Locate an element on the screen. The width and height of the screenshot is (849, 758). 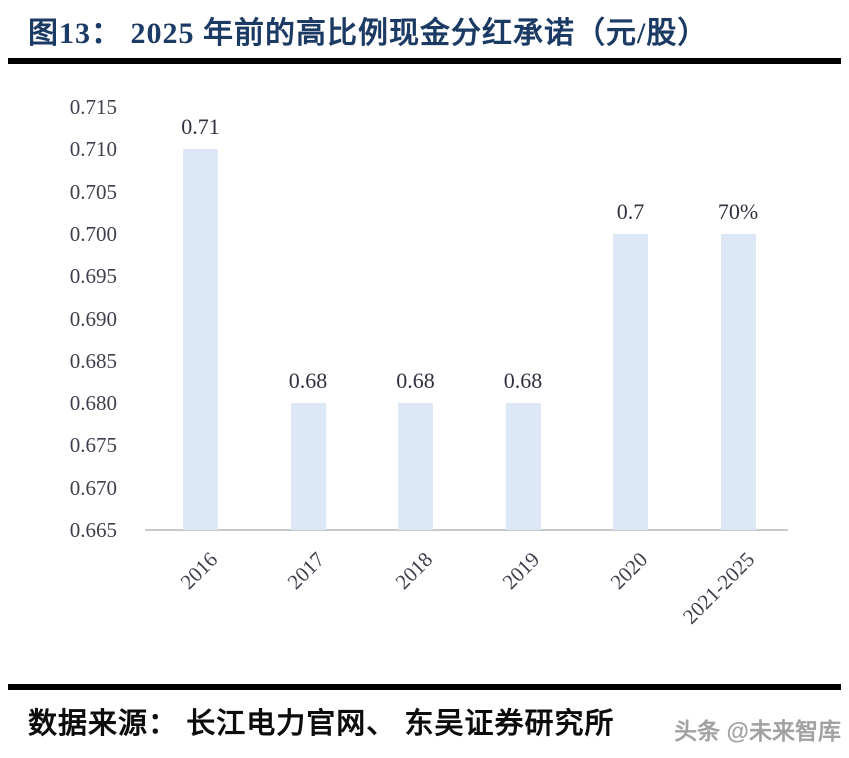
bar-data-label: 0.71 is located at coordinates (200, 127).